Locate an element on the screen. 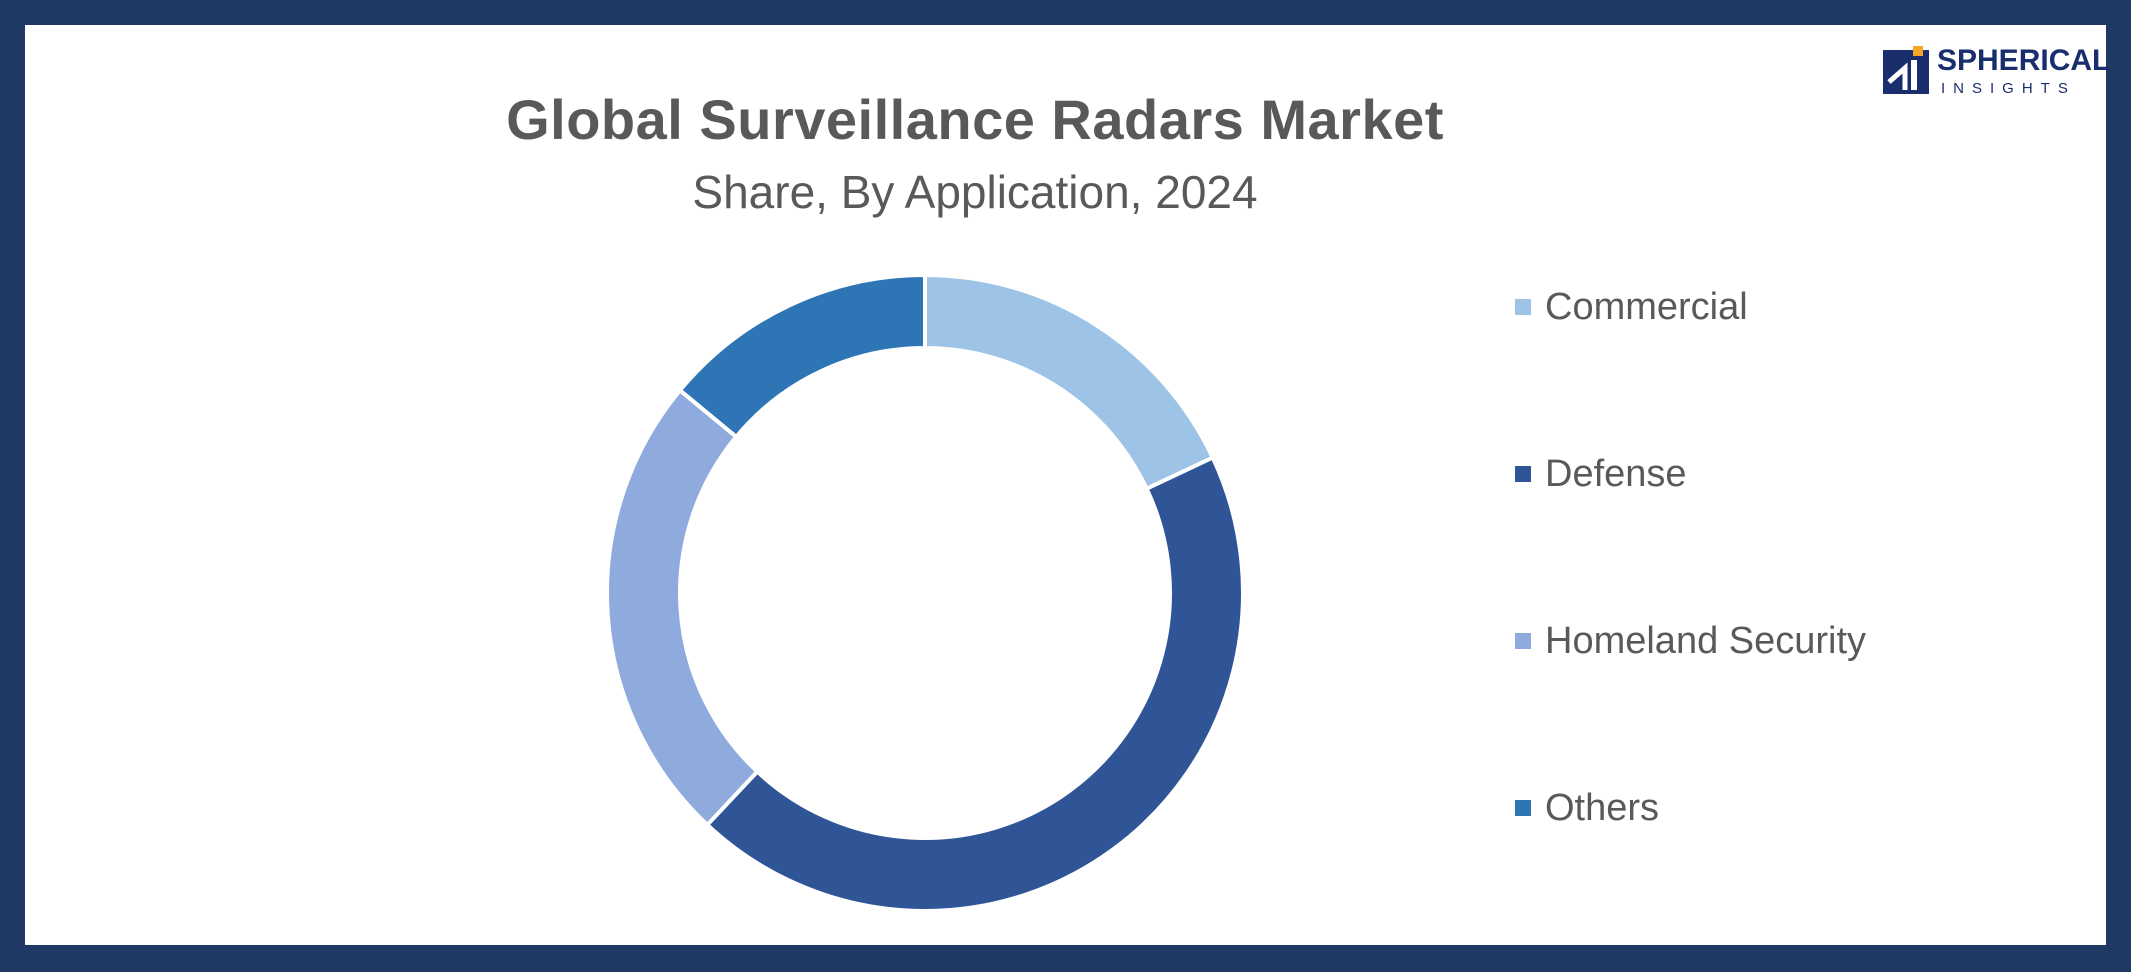  brand-name: SPHERICAL is located at coordinates (2024, 60).